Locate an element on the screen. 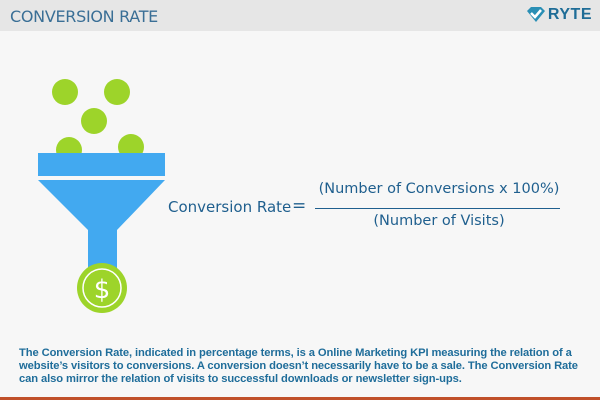 The image size is (600, 400). formula-equals: = is located at coordinates (299, 206).